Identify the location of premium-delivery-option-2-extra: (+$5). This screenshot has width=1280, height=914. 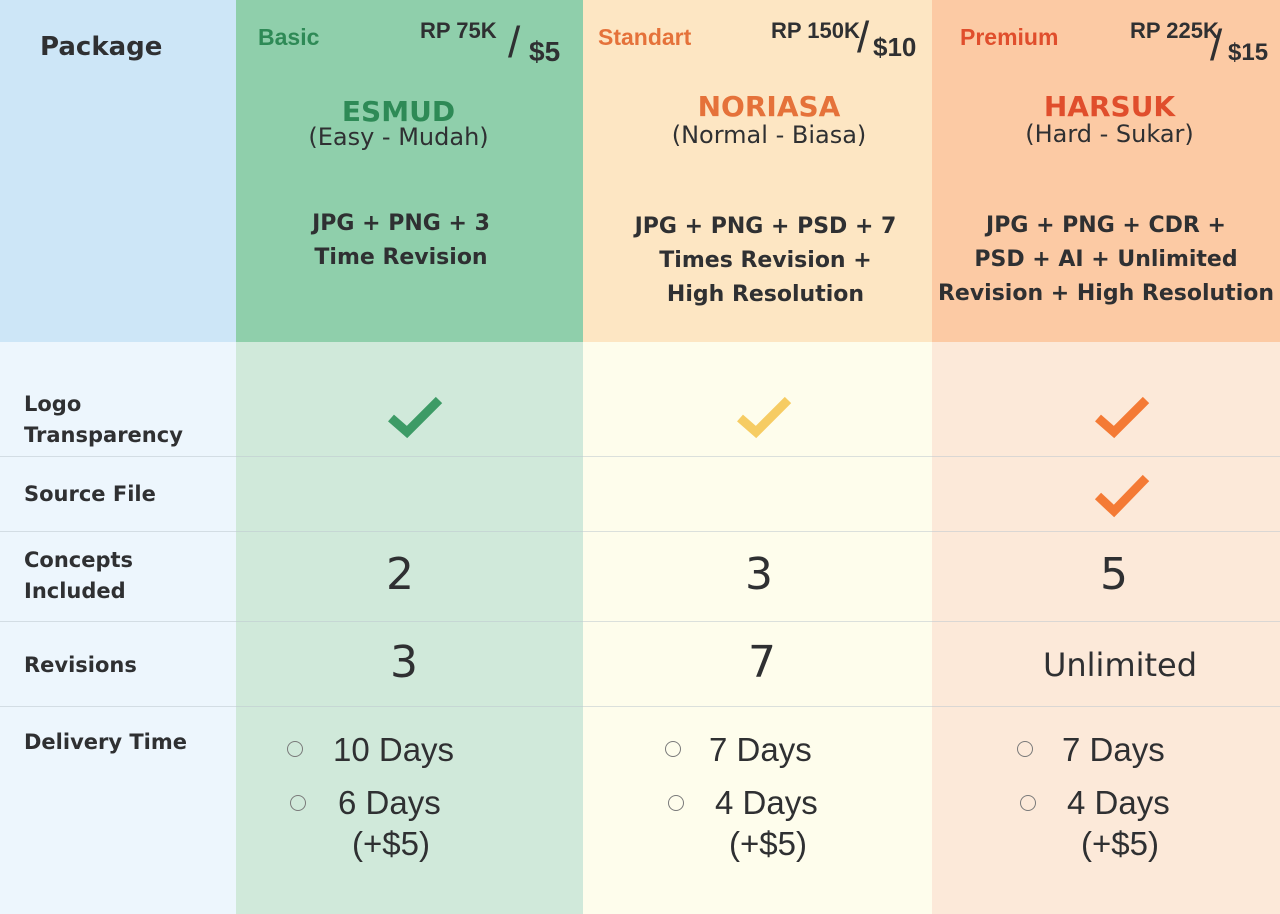
(1120, 843).